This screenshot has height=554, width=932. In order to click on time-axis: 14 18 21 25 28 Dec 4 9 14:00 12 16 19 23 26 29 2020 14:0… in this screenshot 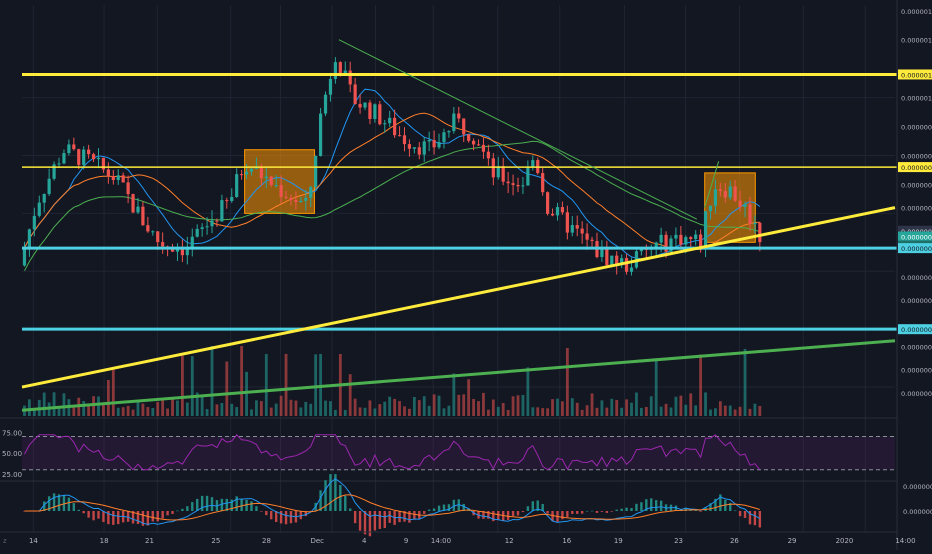, I will do `click(458, 538)`.